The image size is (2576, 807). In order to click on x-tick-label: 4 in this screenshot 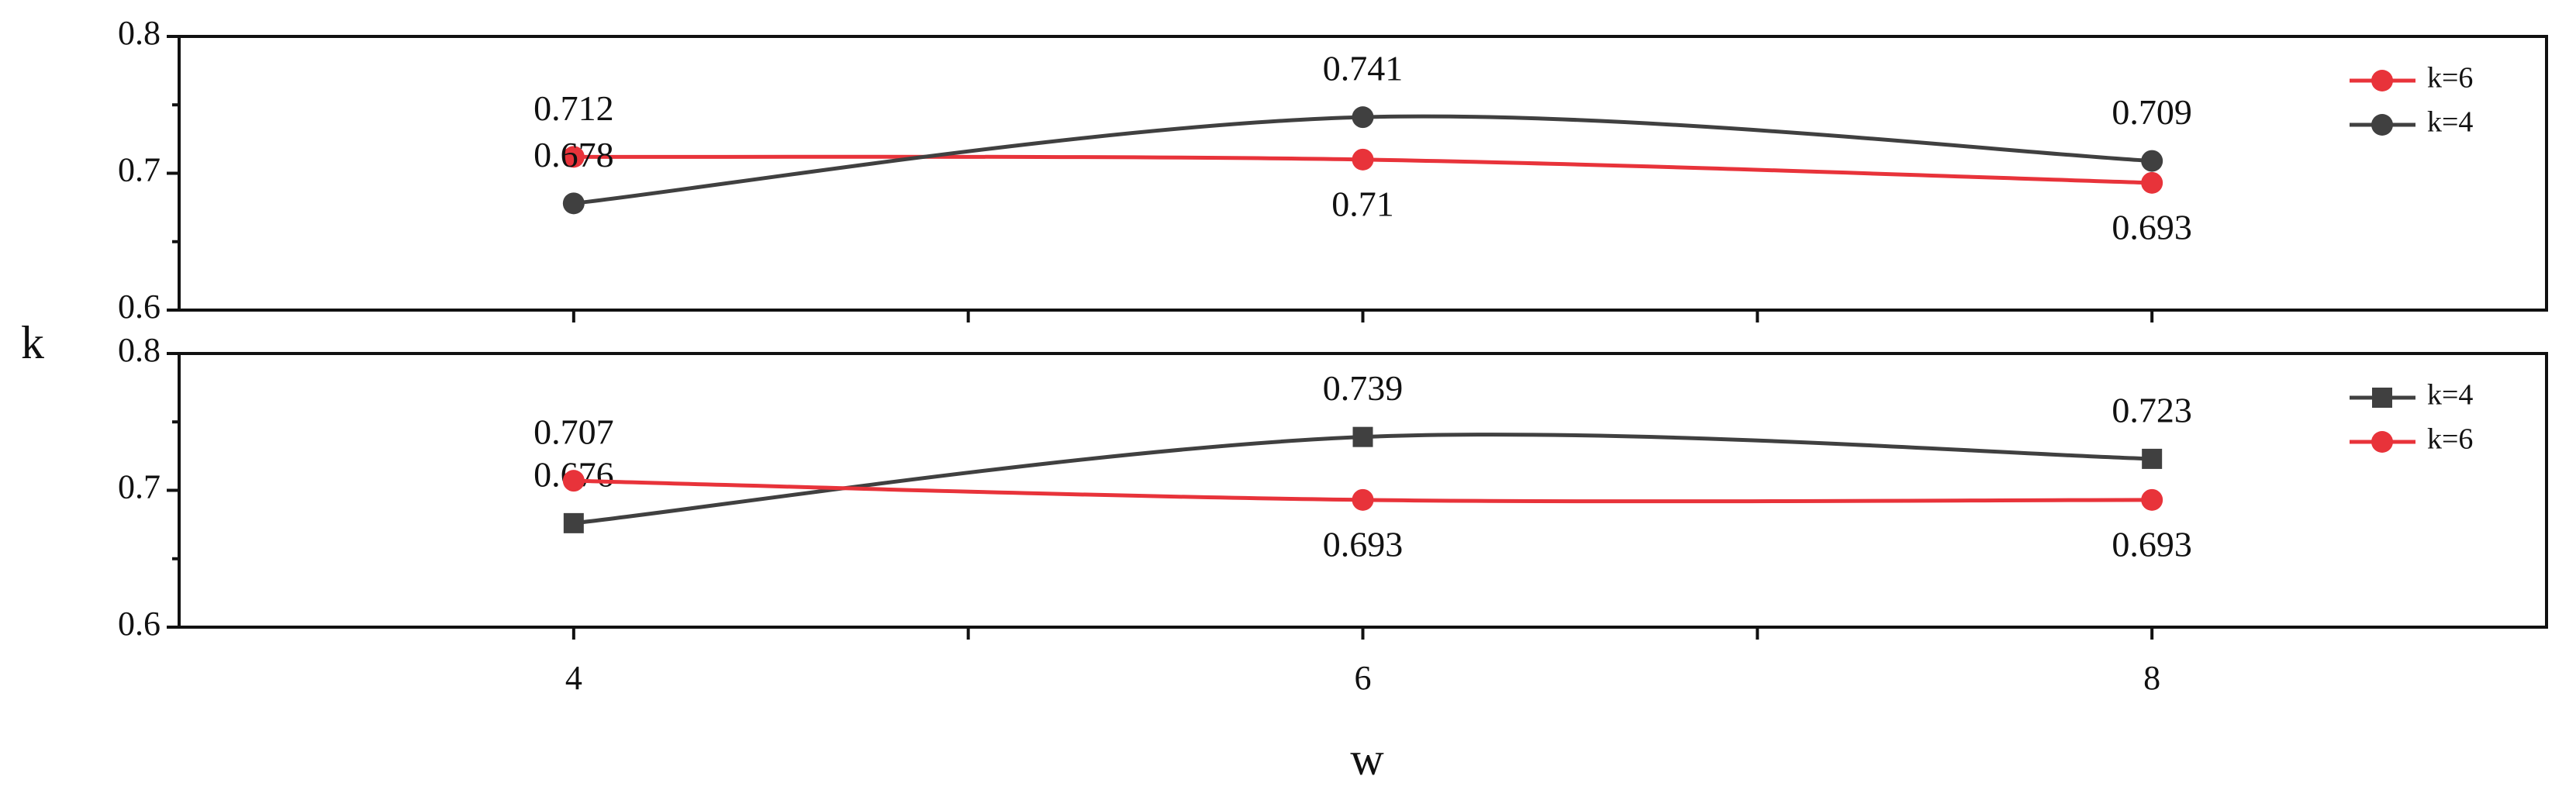, I will do `click(574, 678)`.